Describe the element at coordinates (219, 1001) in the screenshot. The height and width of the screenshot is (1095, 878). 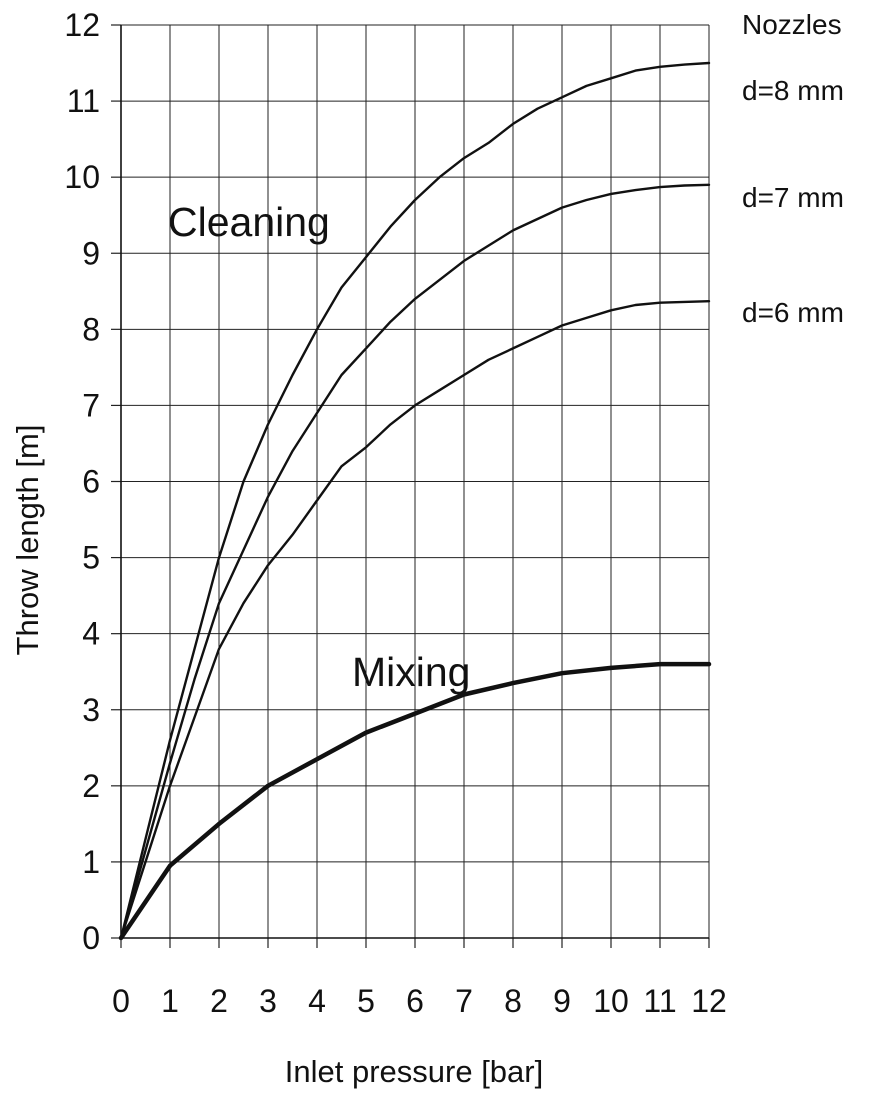
I see `x-tick-label-2: 2` at that location.